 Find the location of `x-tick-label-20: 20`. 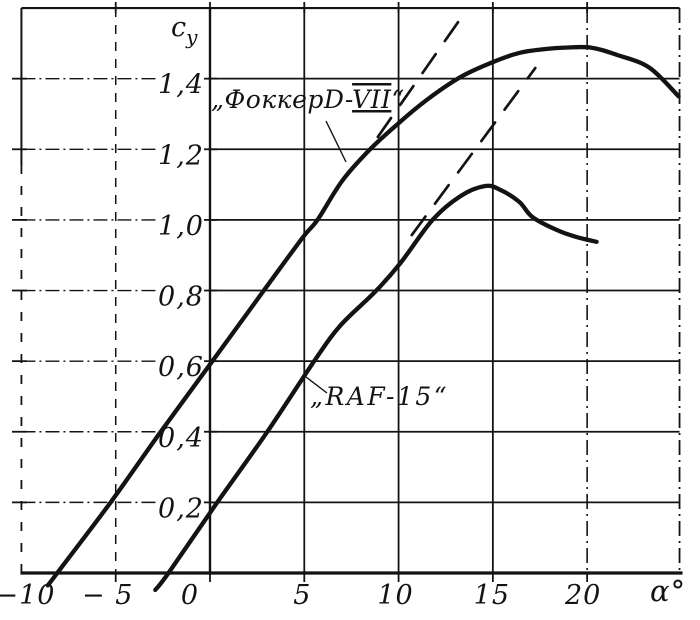

x-tick-label-20: 20 is located at coordinates (582, 595).